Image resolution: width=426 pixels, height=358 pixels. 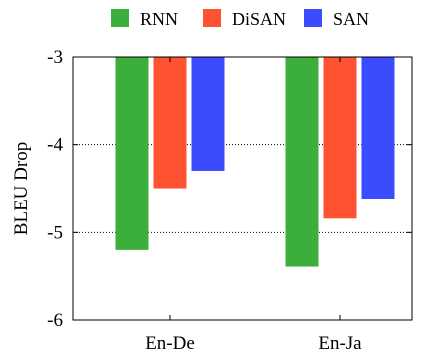 I want to click on bar-san-en-ja, so click(x=378, y=128).